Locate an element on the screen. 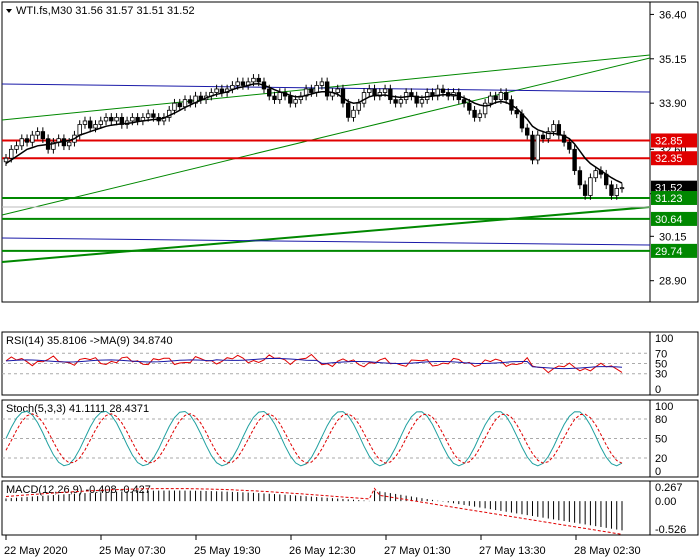 This screenshot has height=560, width=700. x-tick-label: 28 May 02:30 is located at coordinates (607, 551).